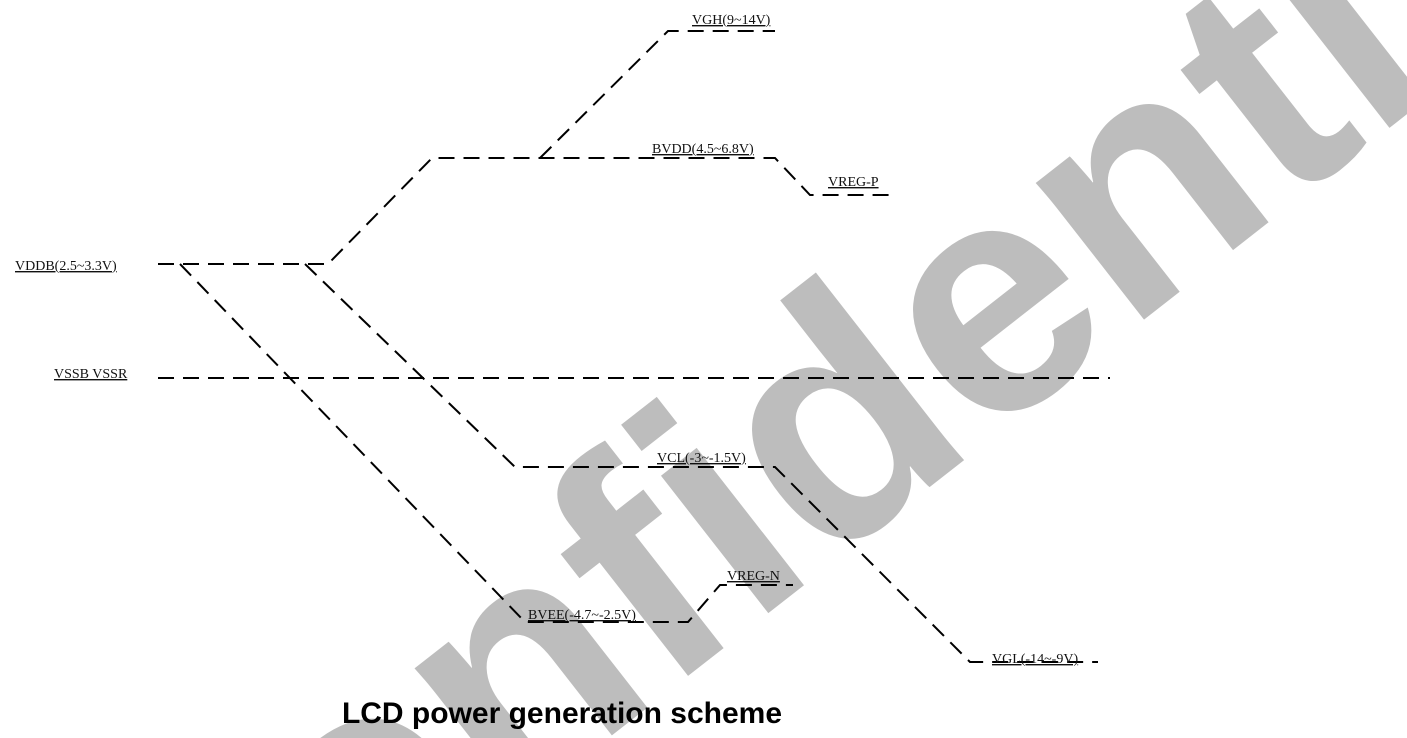 The height and width of the screenshot is (738, 1407). What do you see at coordinates (1035, 659) in the screenshot?
I see `node-label: VGL(-14~-9V)` at bounding box center [1035, 659].